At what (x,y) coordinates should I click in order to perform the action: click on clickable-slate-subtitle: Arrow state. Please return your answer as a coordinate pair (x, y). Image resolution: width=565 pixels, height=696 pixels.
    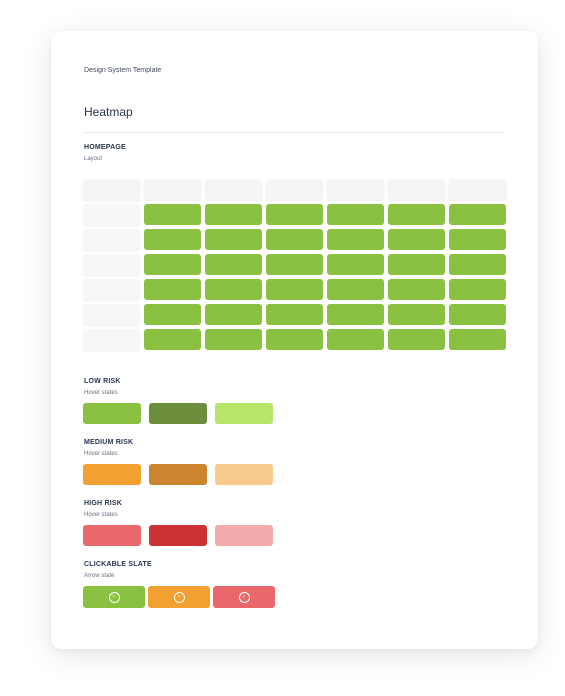
    Looking at the image, I should click on (99, 576).